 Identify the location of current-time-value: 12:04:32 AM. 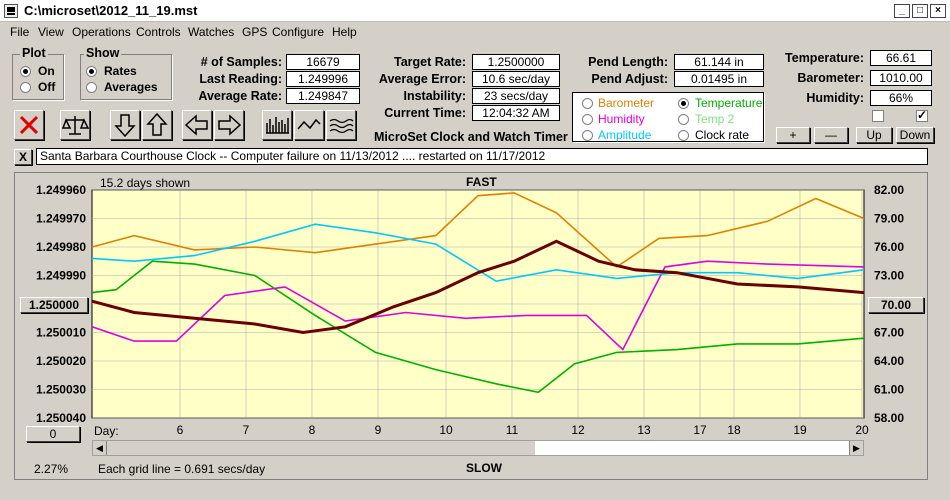
(516, 113).